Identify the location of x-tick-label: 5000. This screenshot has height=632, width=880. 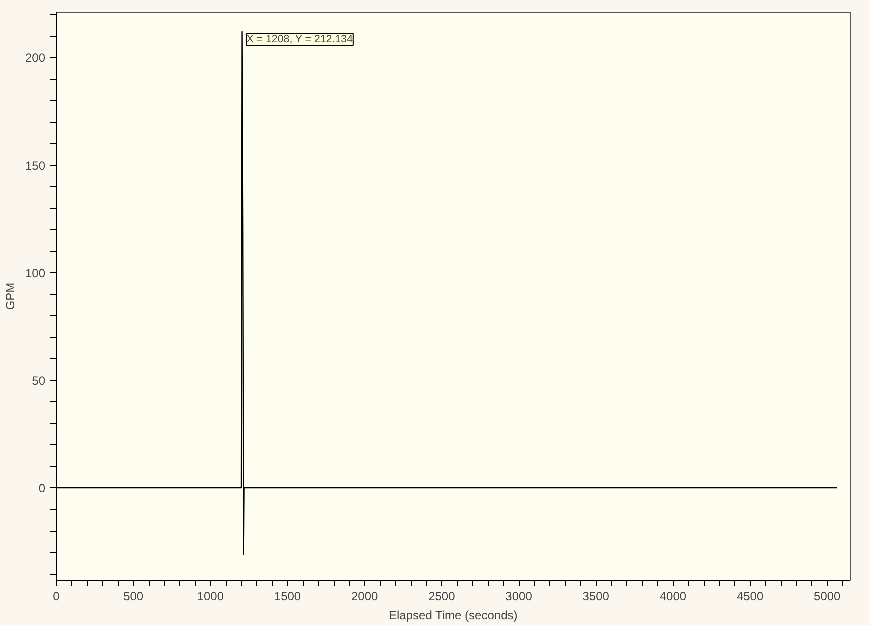
(828, 597).